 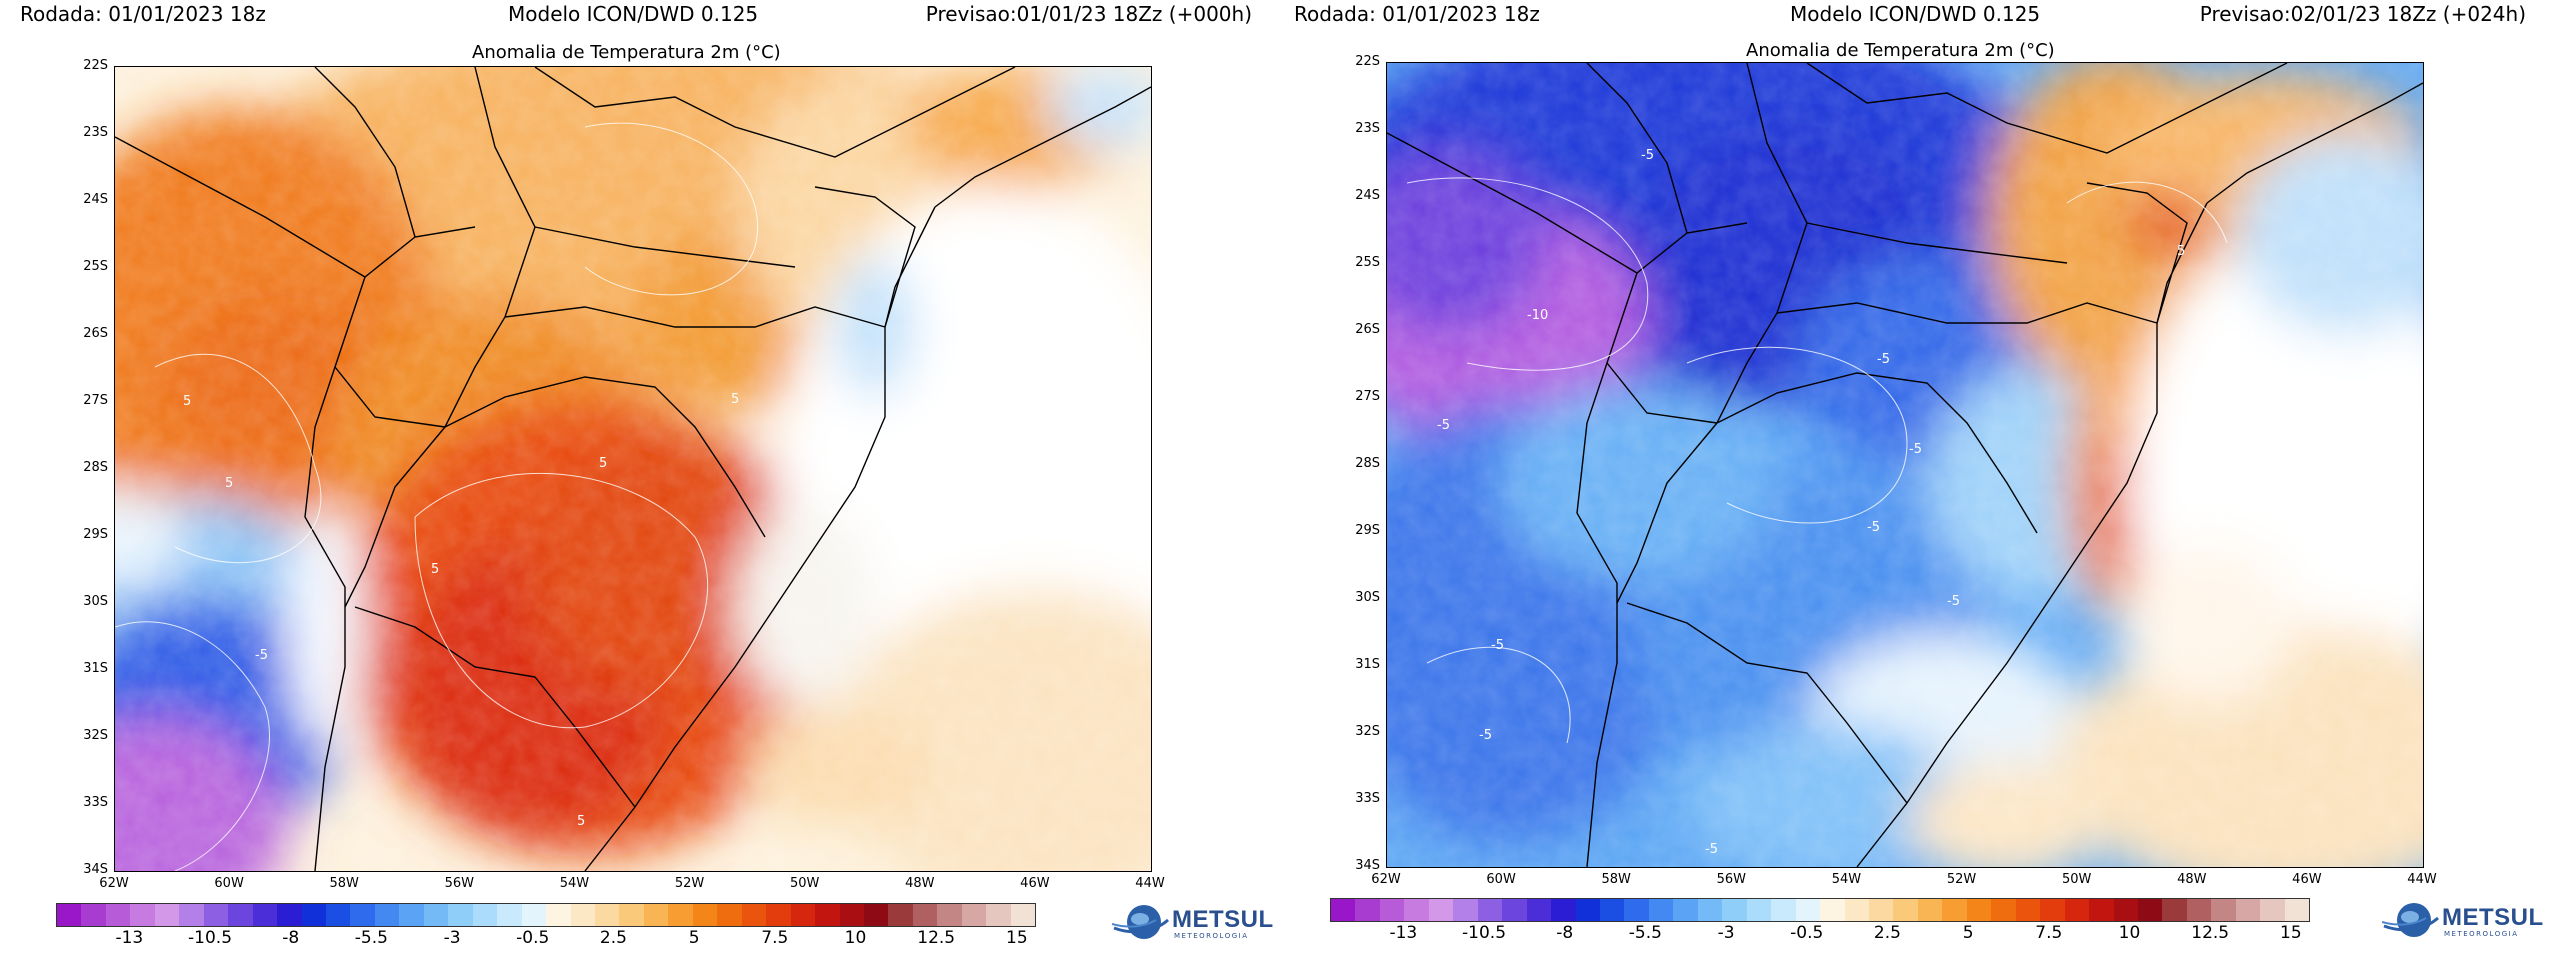 What do you see at coordinates (613, 938) in the screenshot?
I see `colorbar-tick-label: 2.5` at bounding box center [613, 938].